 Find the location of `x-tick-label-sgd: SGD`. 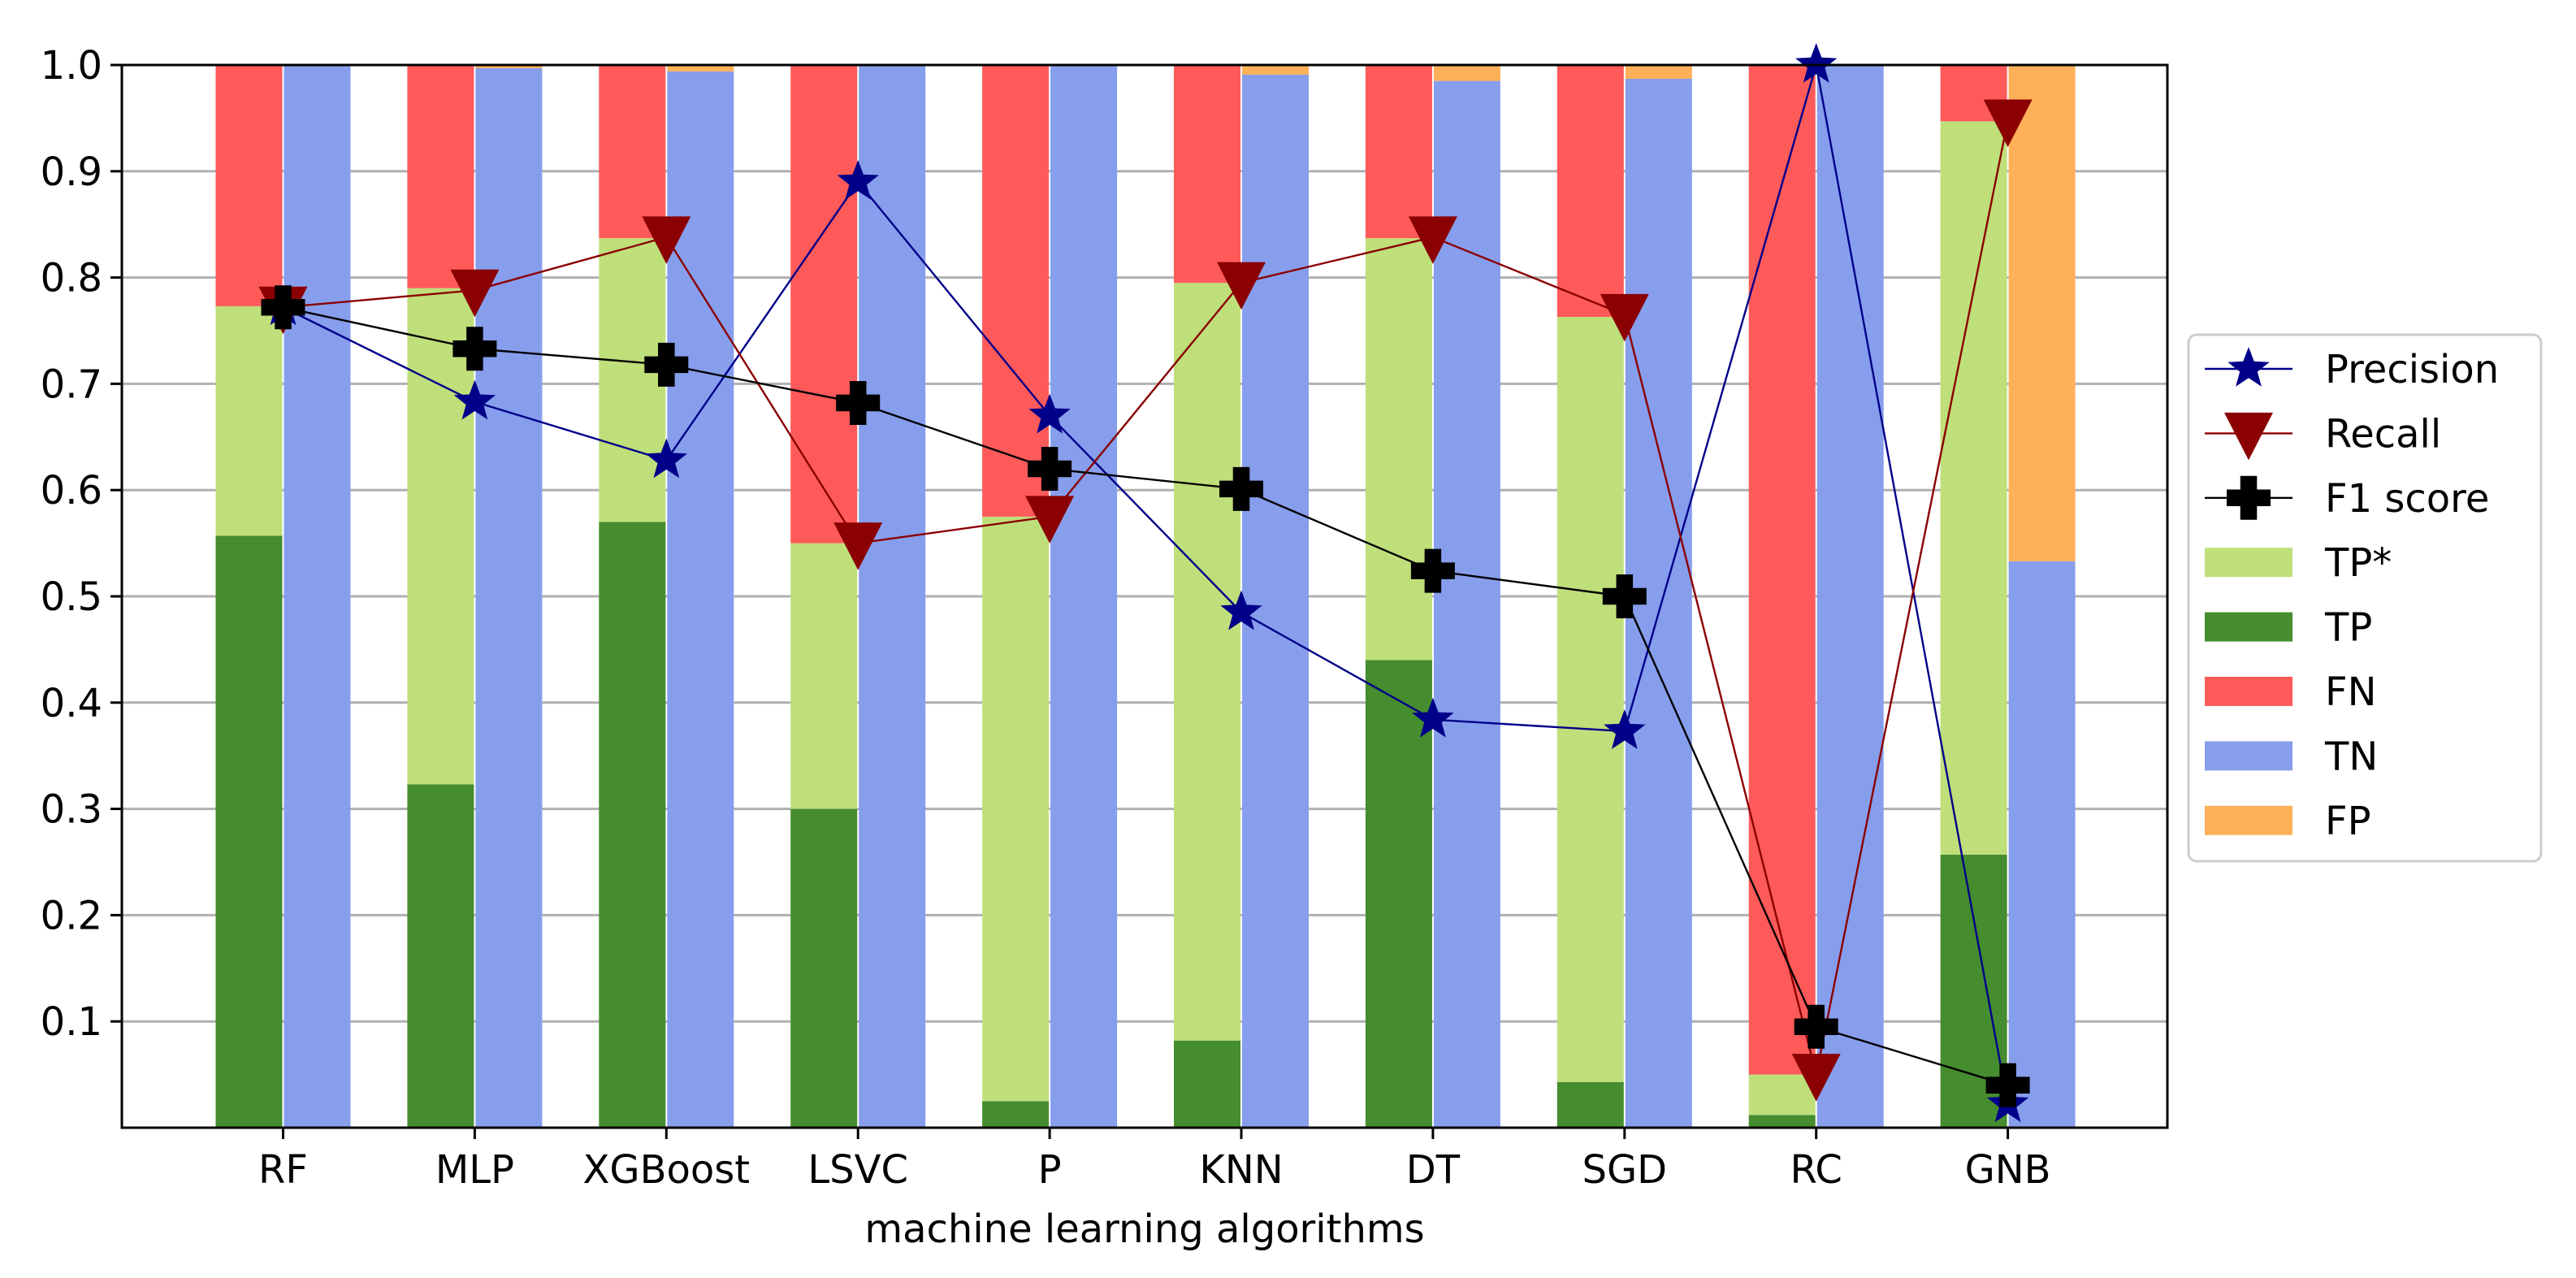

x-tick-label-sgd: SGD is located at coordinates (1625, 1170).